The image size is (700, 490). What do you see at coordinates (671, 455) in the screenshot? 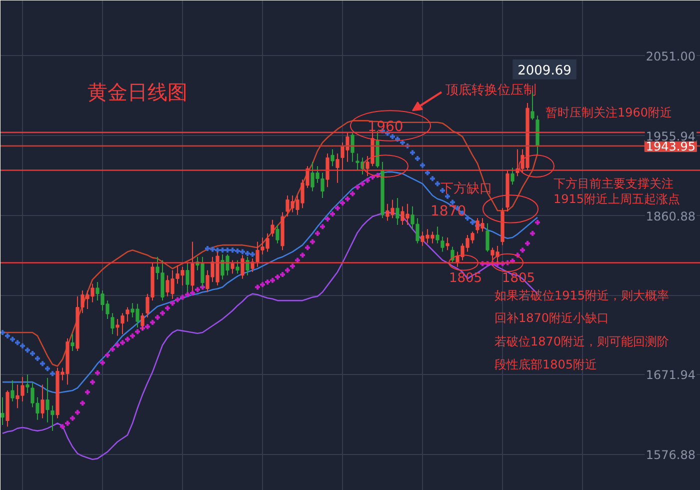
I see `y-tick-label: 1576.88` at bounding box center [671, 455].